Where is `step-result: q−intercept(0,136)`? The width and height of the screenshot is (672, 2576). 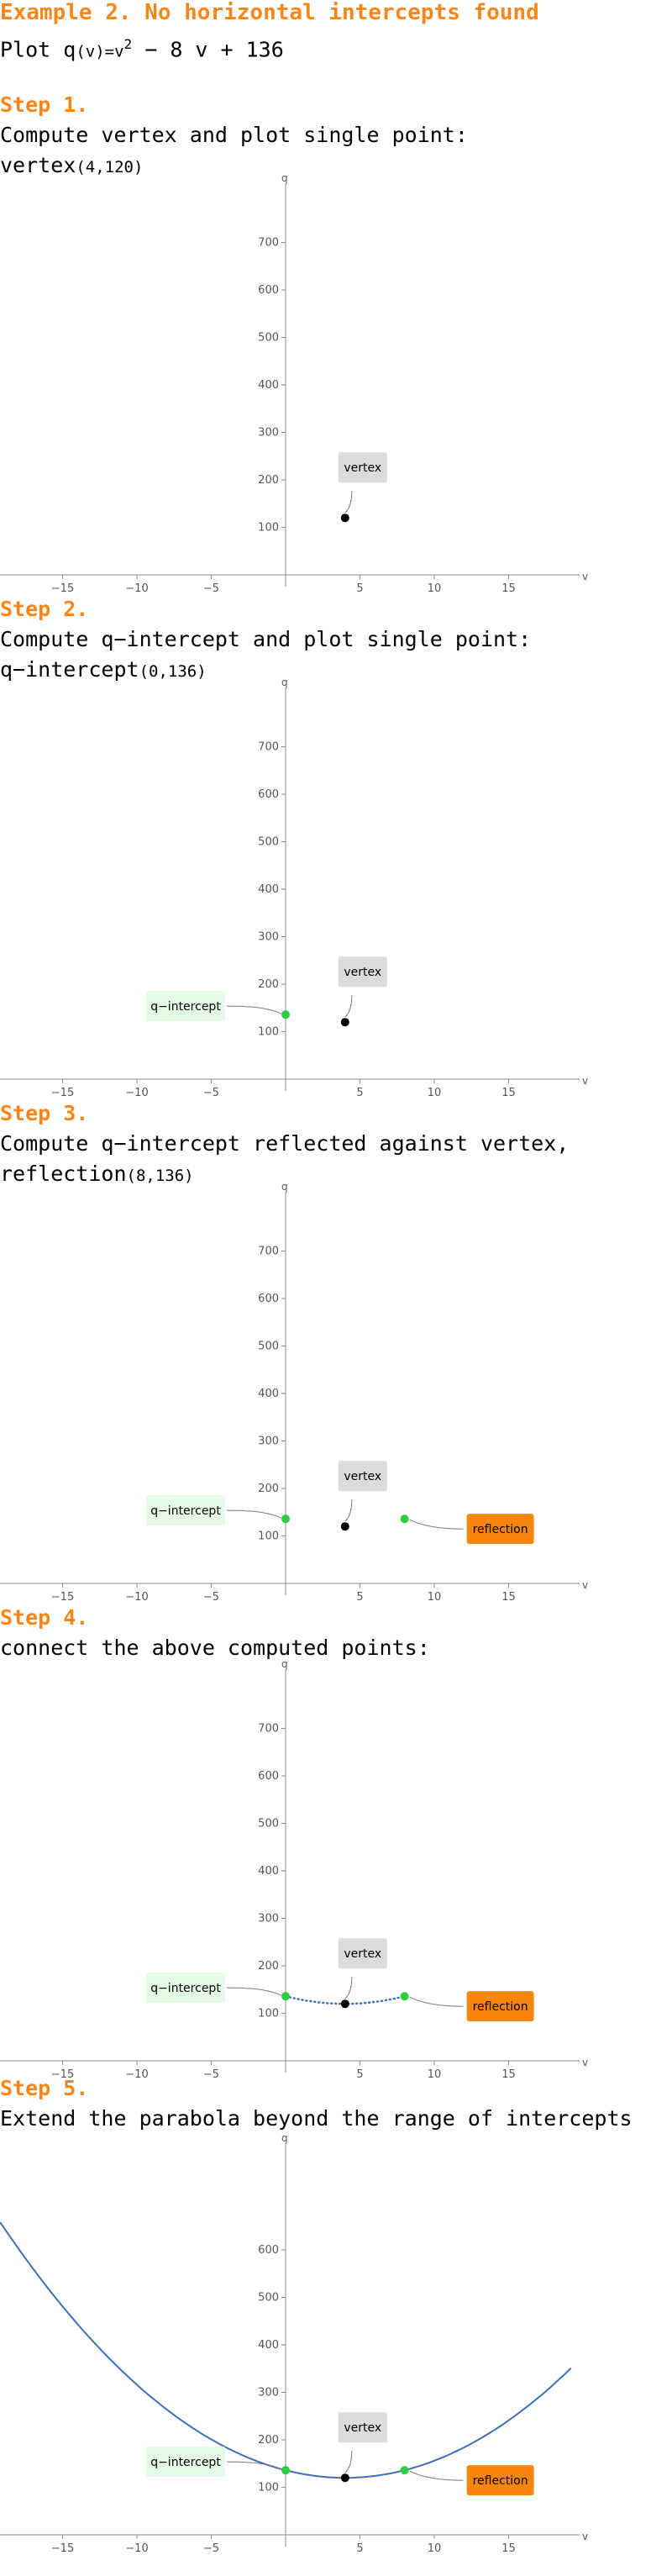 step-result: q−intercept(0,136) is located at coordinates (103, 670).